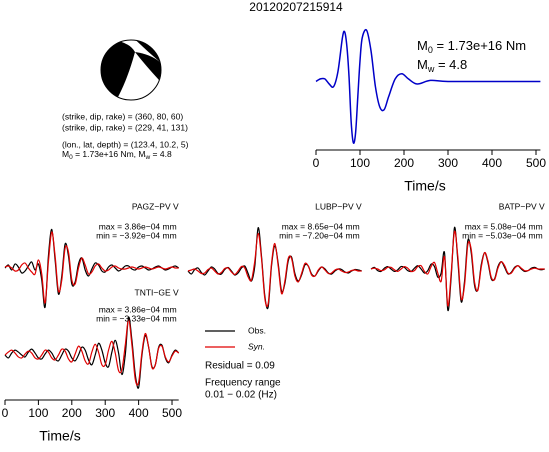 The width and height of the screenshot is (549, 452). Describe the element at coordinates (131, 70) in the screenshot. I see `beachball` at that location.